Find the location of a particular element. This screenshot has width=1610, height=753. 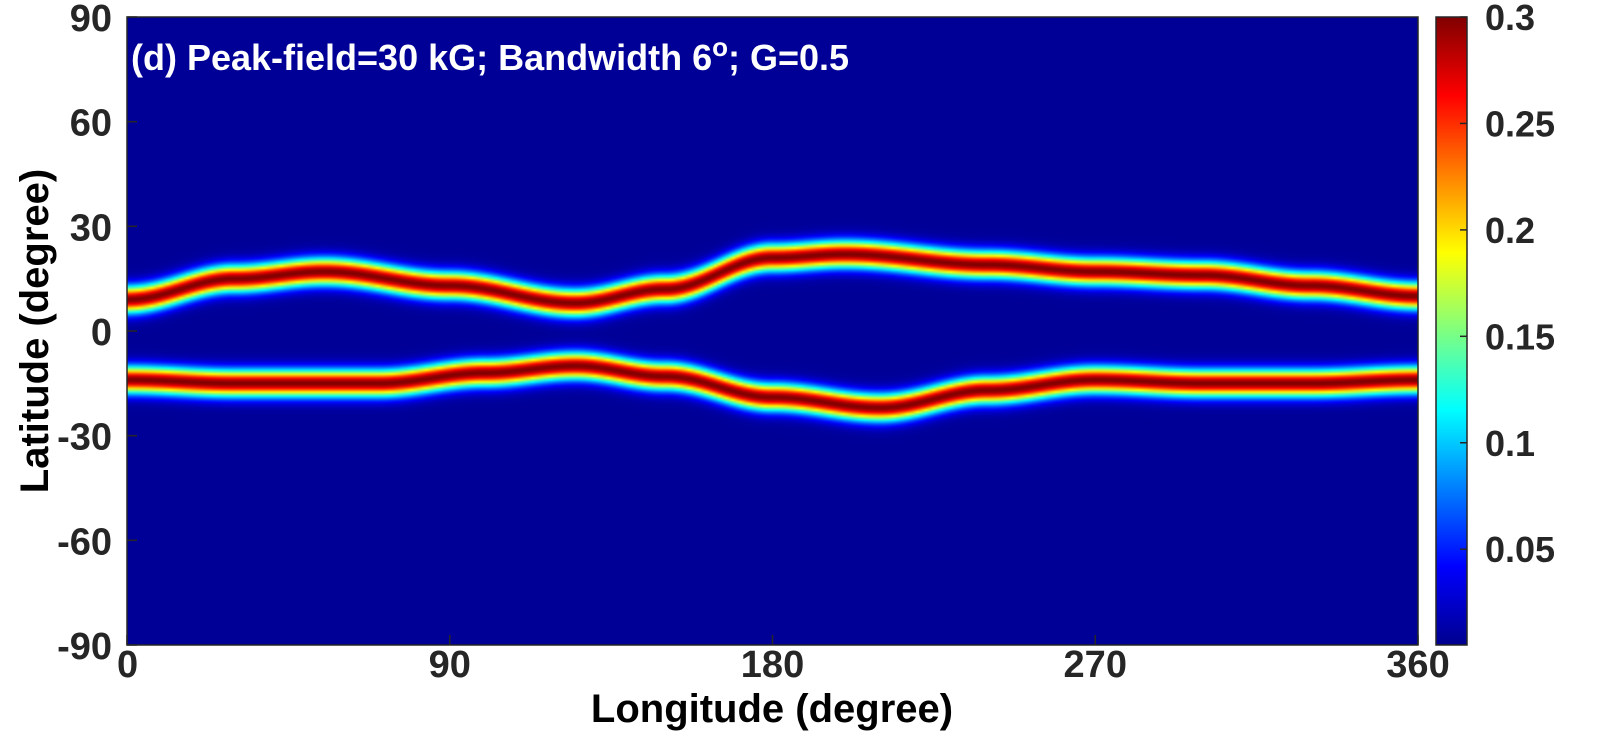

y-axis-title: Latitude (degree) is located at coordinates (35, 331).